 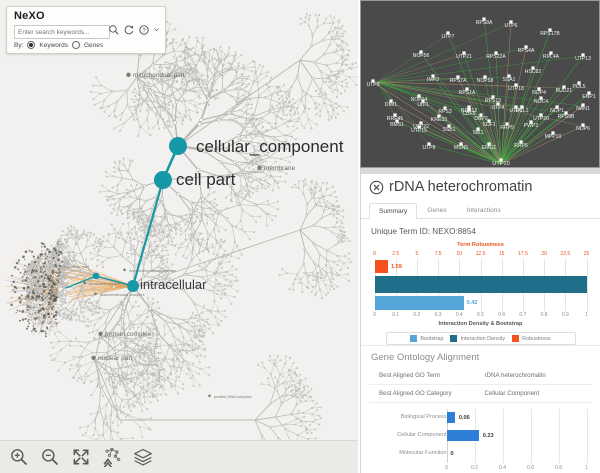 I want to click on gene-label-utp4: UTP4, so click(x=497, y=108).